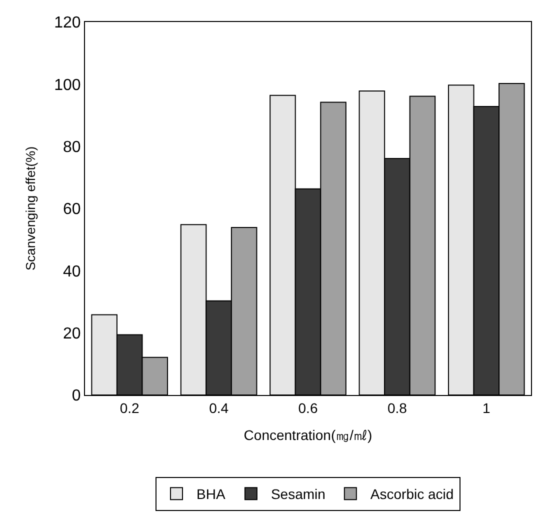  Describe the element at coordinates (397, 408) in the screenshot. I see `x-tick-label: 0.8` at that location.